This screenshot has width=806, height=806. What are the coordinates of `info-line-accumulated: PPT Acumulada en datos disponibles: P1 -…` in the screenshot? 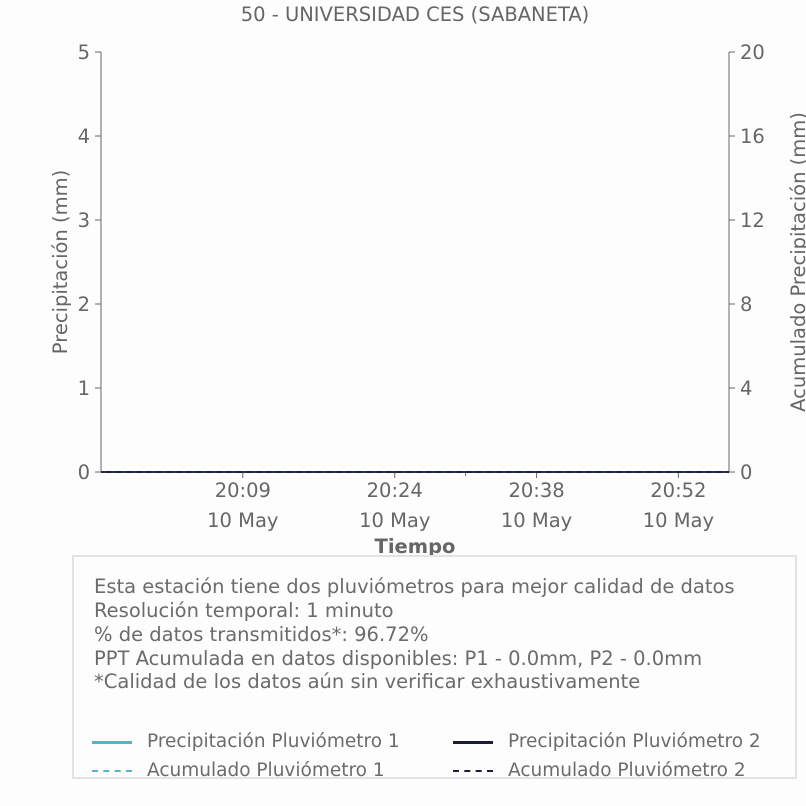 It's located at (398, 658).